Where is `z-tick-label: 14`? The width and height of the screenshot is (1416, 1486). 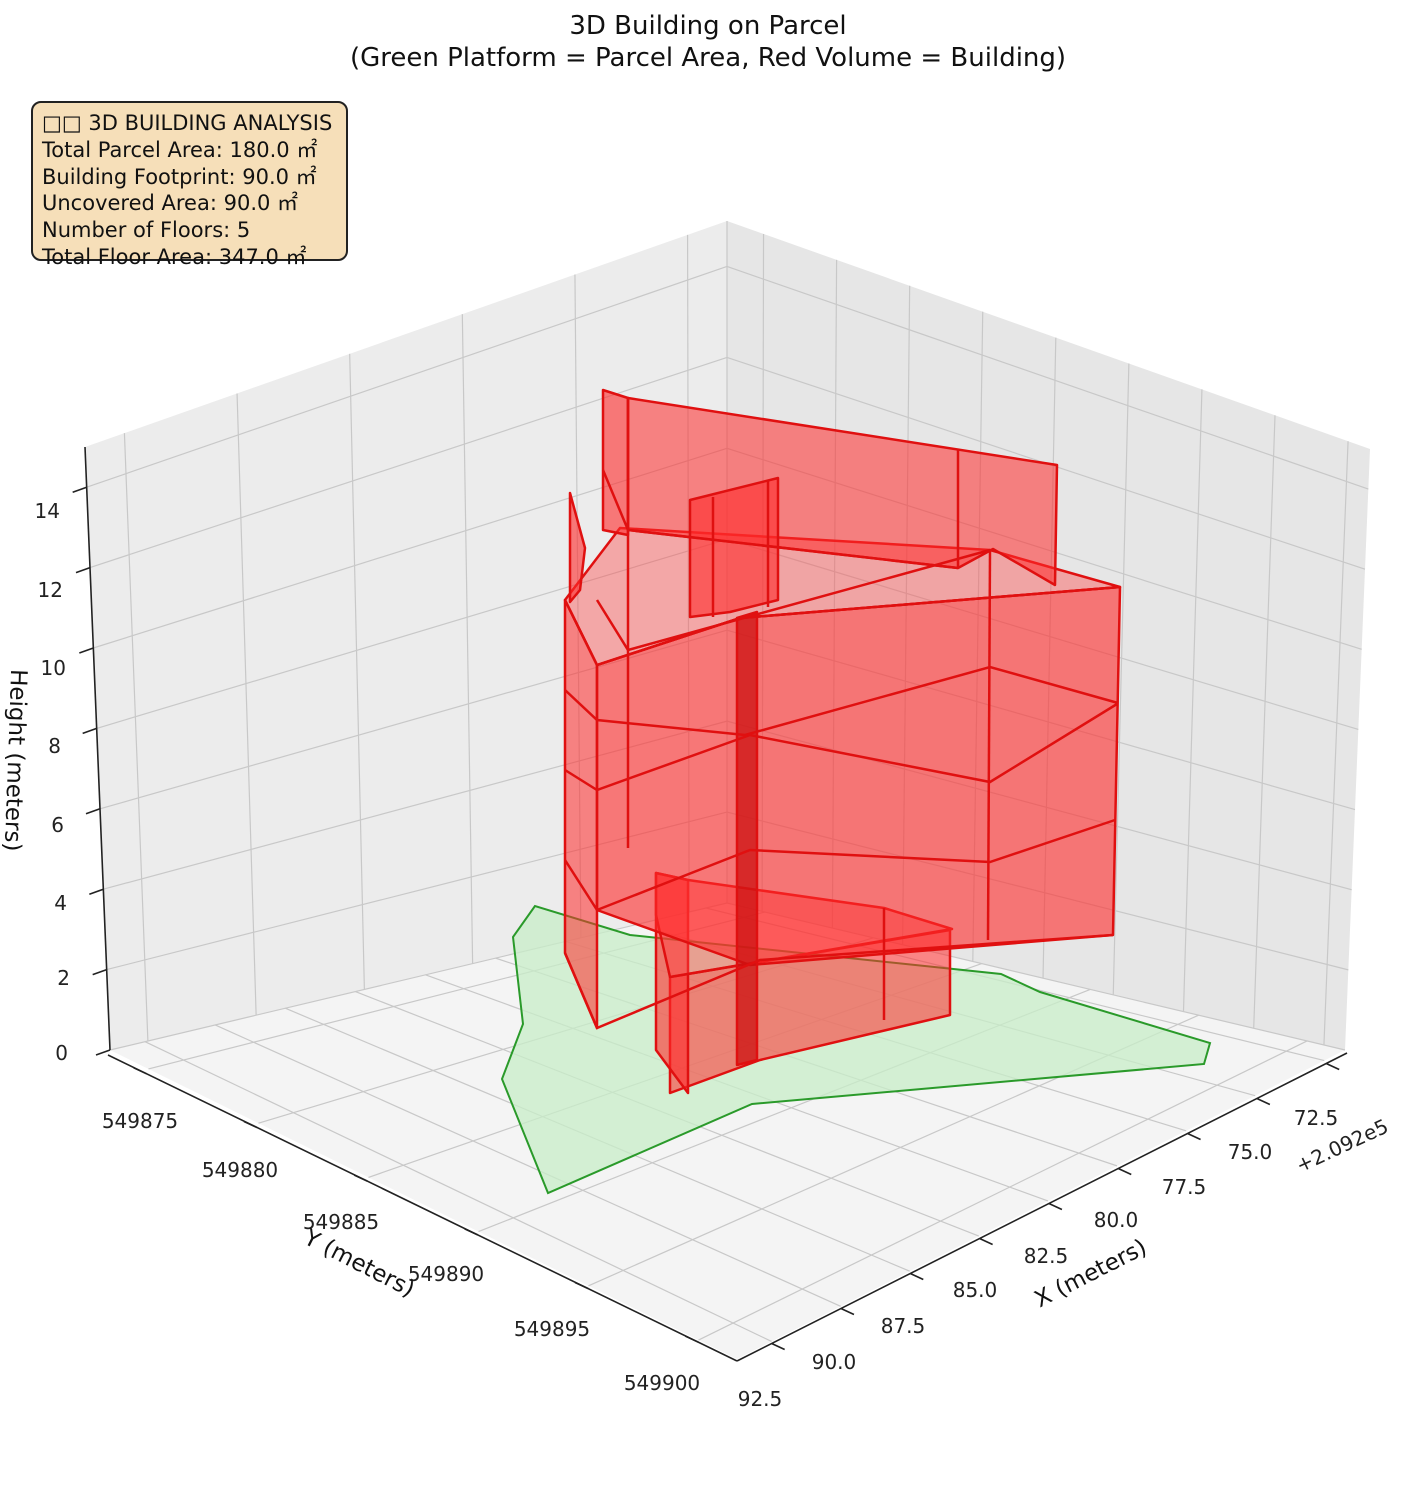 z-tick-label: 14 is located at coordinates (47, 511).